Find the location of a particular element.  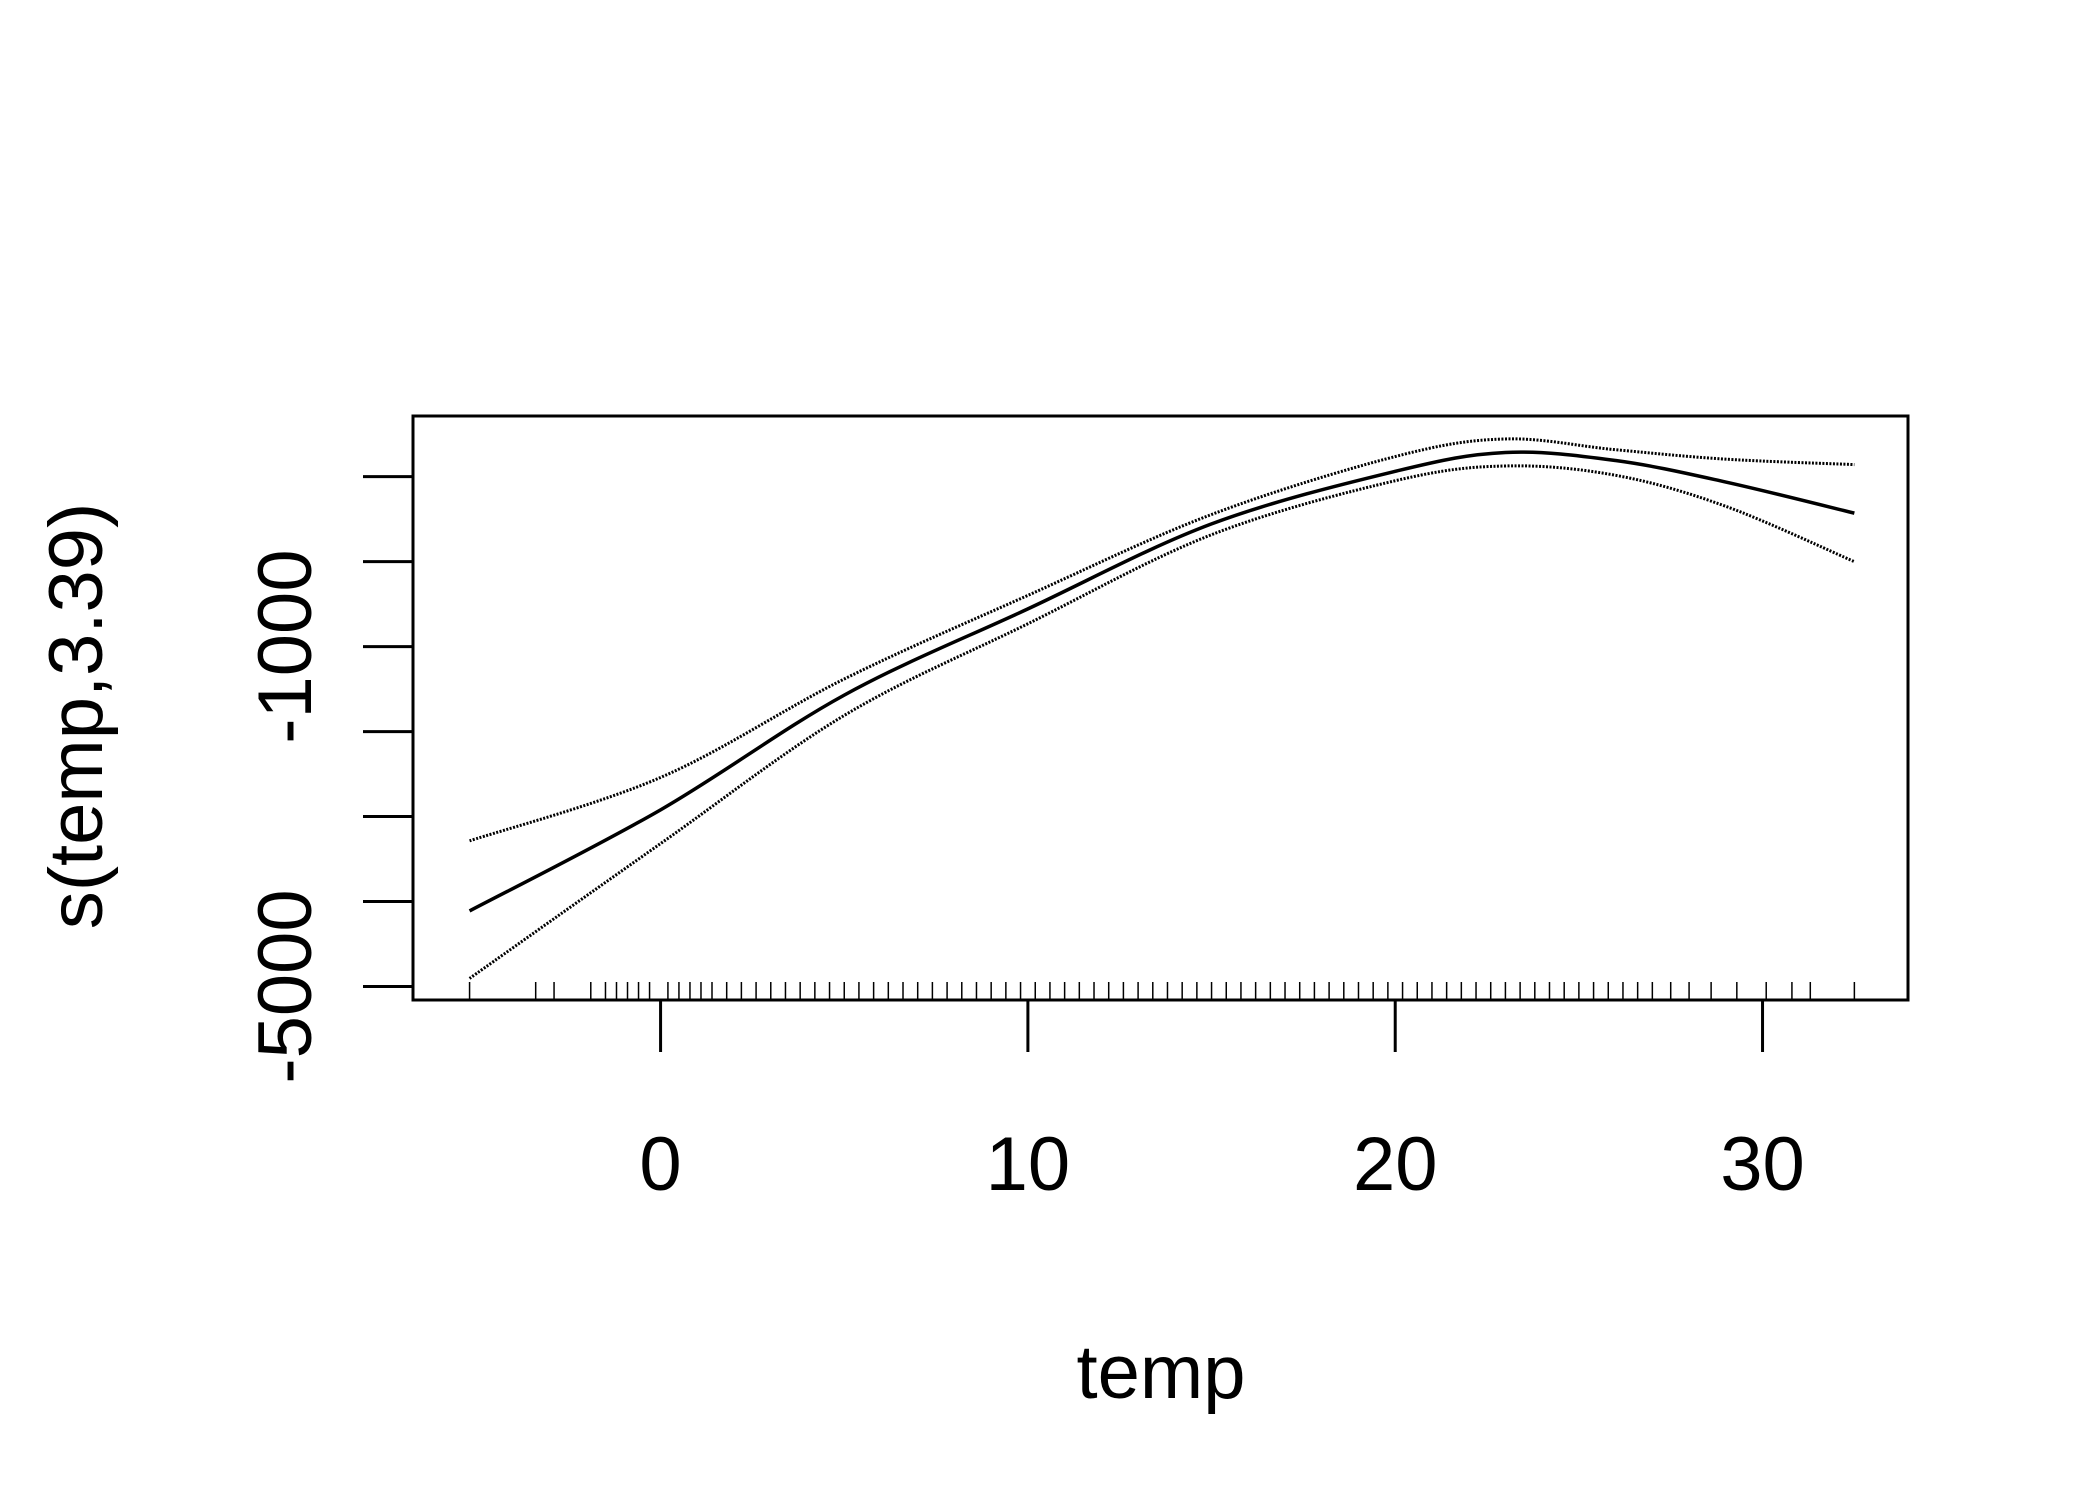

y-axis-label: s(temp,3.39) is located at coordinates (76, 716).